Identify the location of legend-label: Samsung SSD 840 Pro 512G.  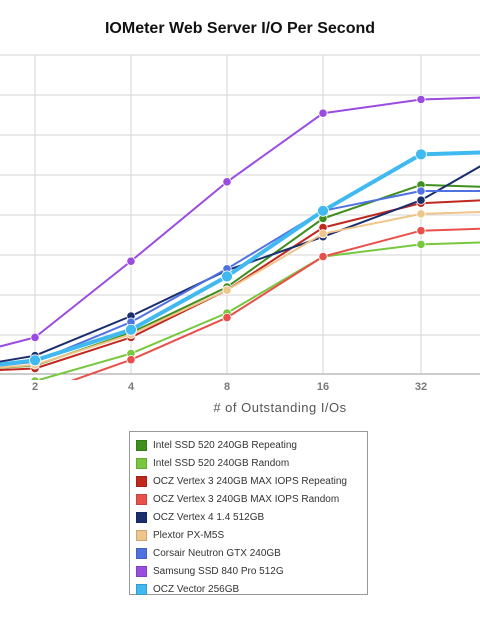
(218, 571).